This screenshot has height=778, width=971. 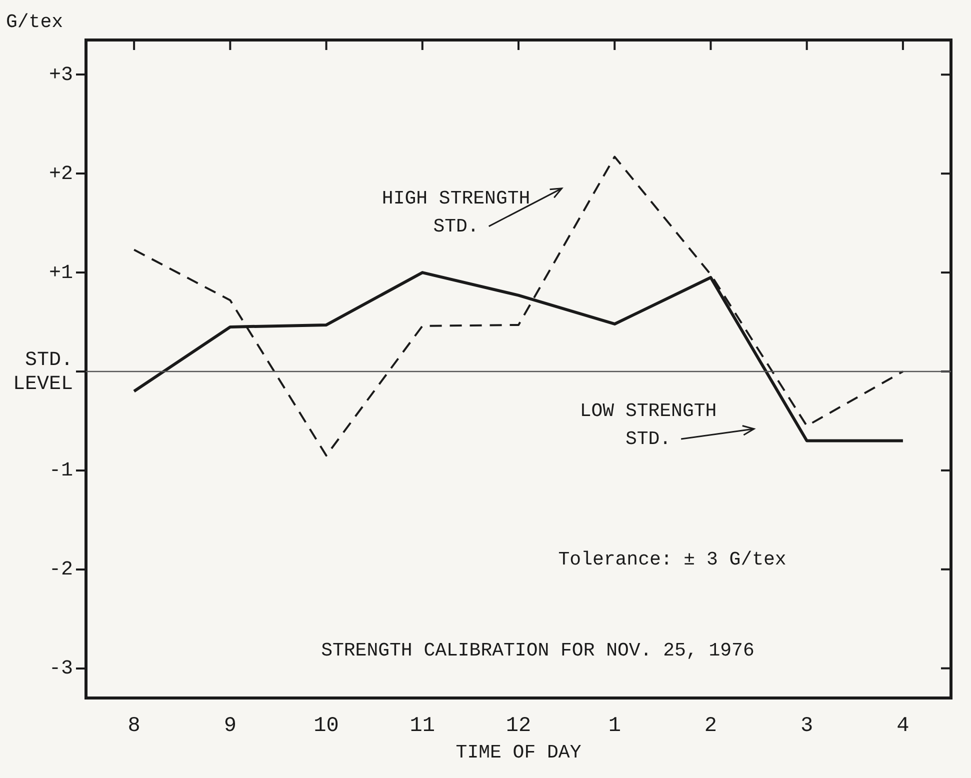 I want to click on x-tick-label: 9, so click(x=230, y=726).